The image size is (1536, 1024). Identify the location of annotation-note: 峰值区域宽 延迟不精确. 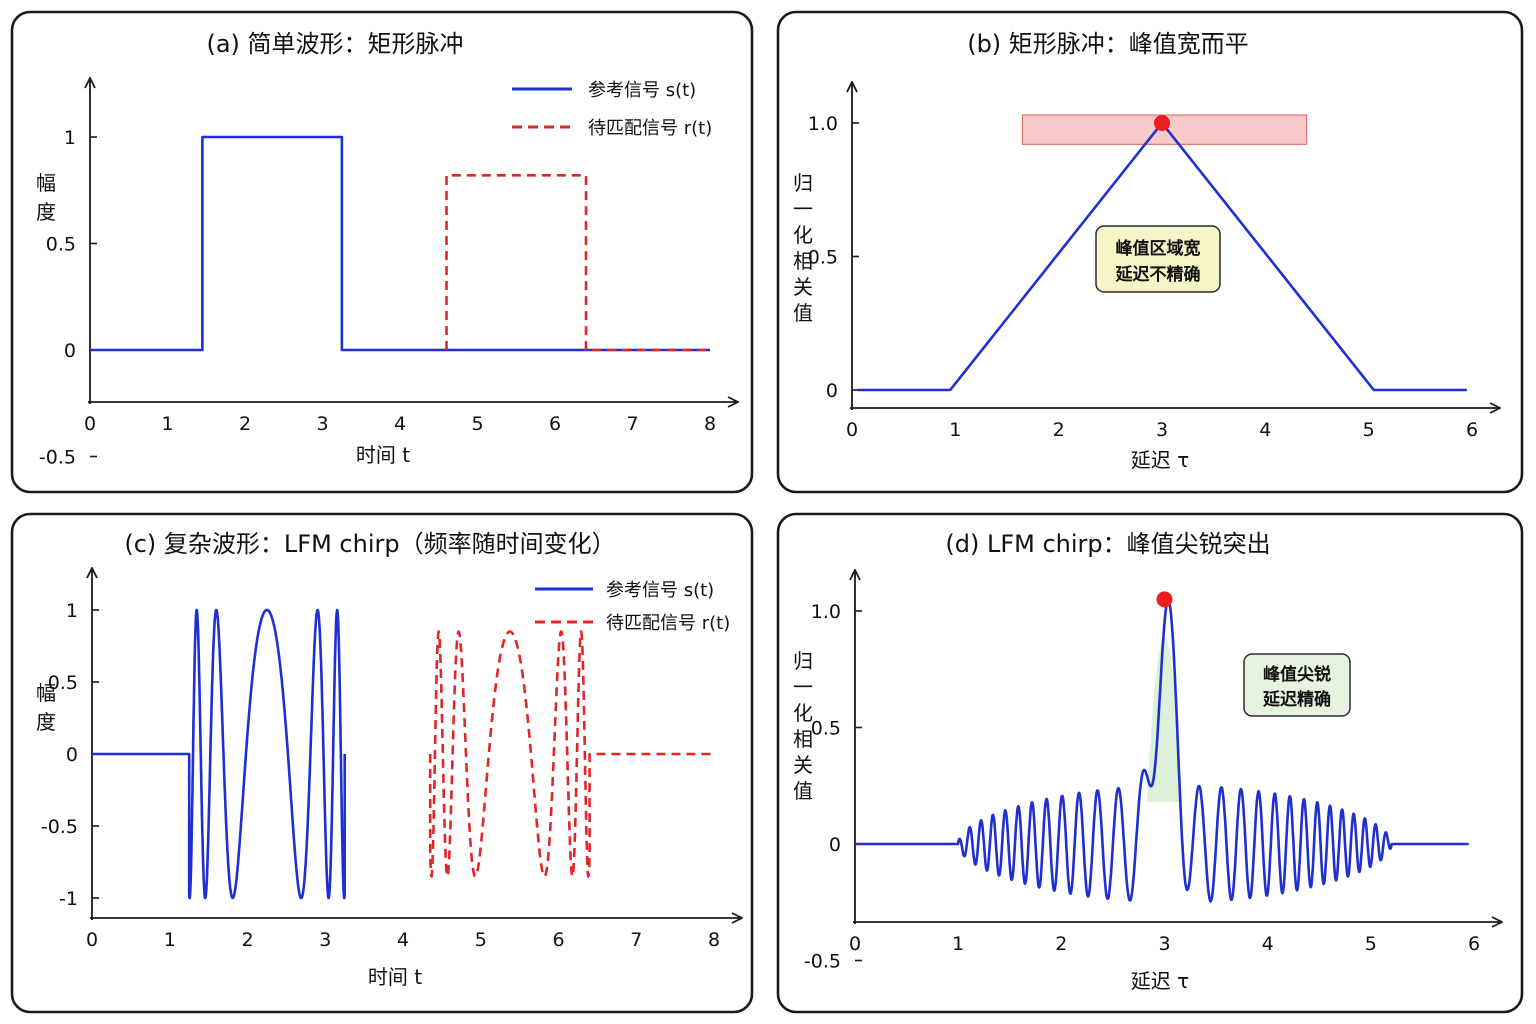
(1158, 259).